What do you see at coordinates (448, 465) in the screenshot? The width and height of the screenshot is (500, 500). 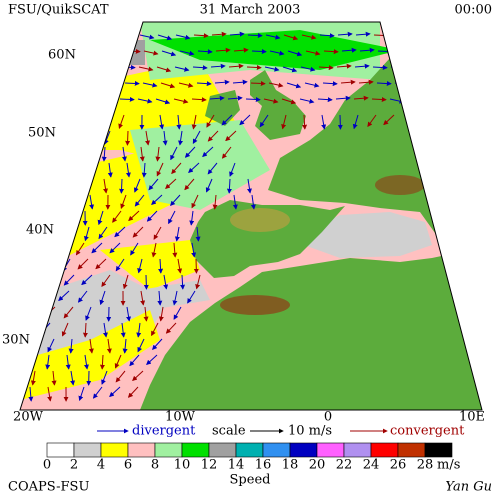 I see `colorbar-unit: m/s` at bounding box center [448, 465].